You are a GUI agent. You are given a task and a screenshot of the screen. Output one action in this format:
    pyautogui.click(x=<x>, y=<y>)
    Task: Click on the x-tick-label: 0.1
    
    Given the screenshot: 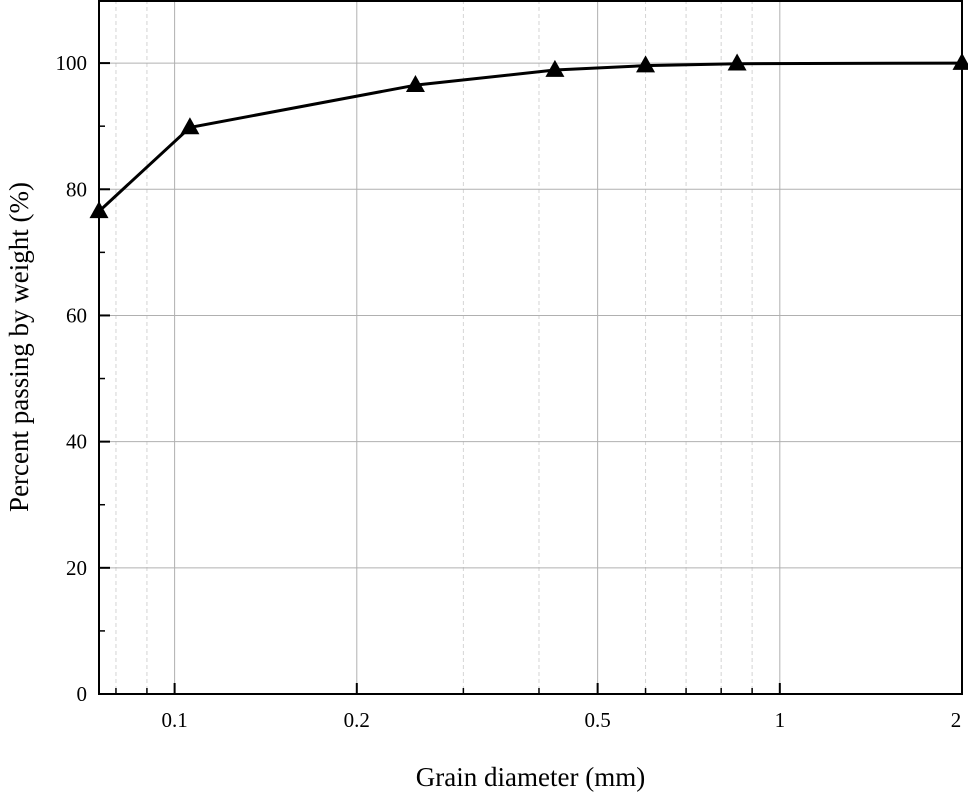 What is the action you would take?
    pyautogui.click(x=174, y=720)
    